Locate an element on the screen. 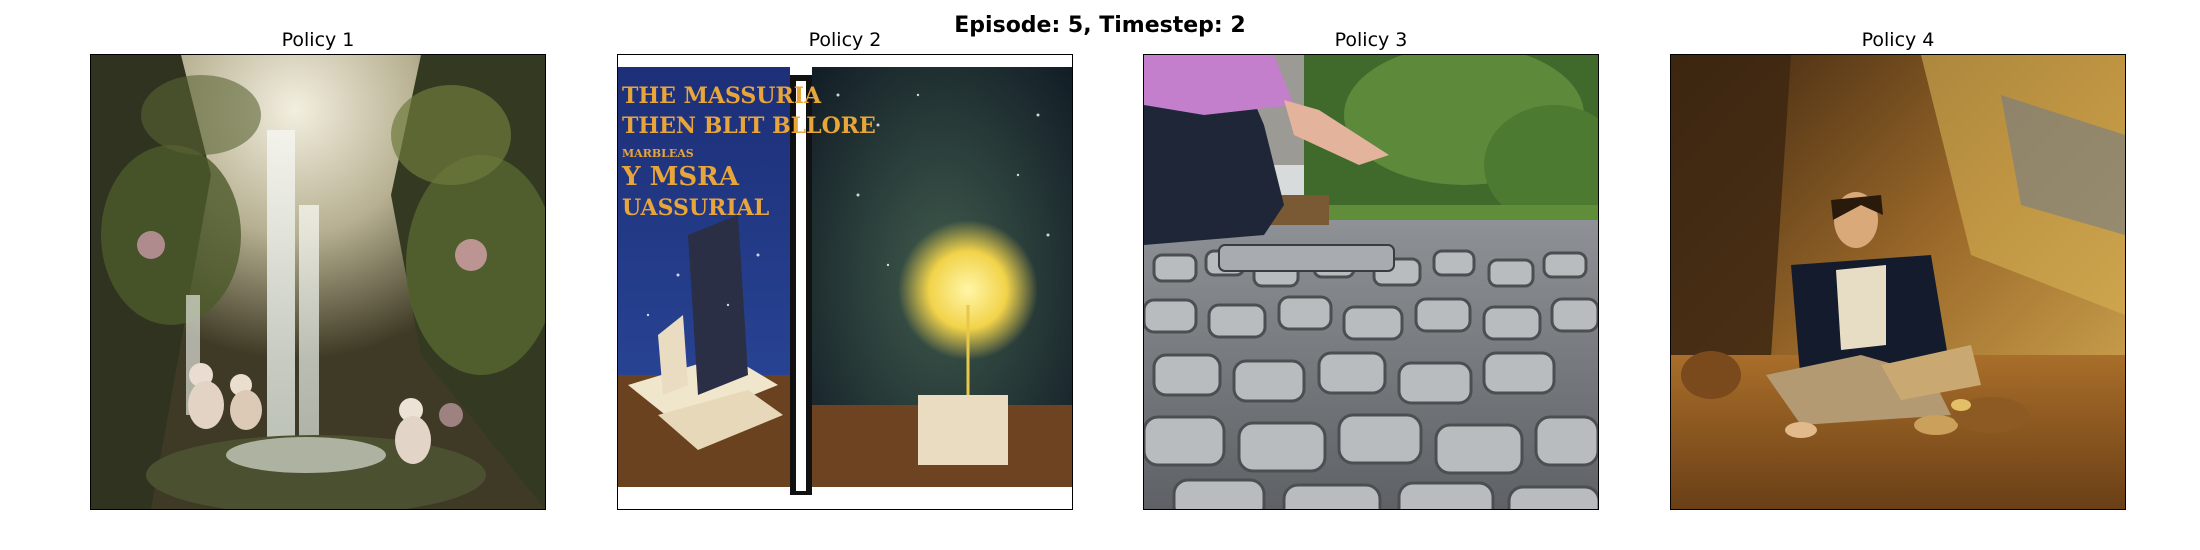  book-text-line-4: Y MSRA is located at coordinates (680, 177).